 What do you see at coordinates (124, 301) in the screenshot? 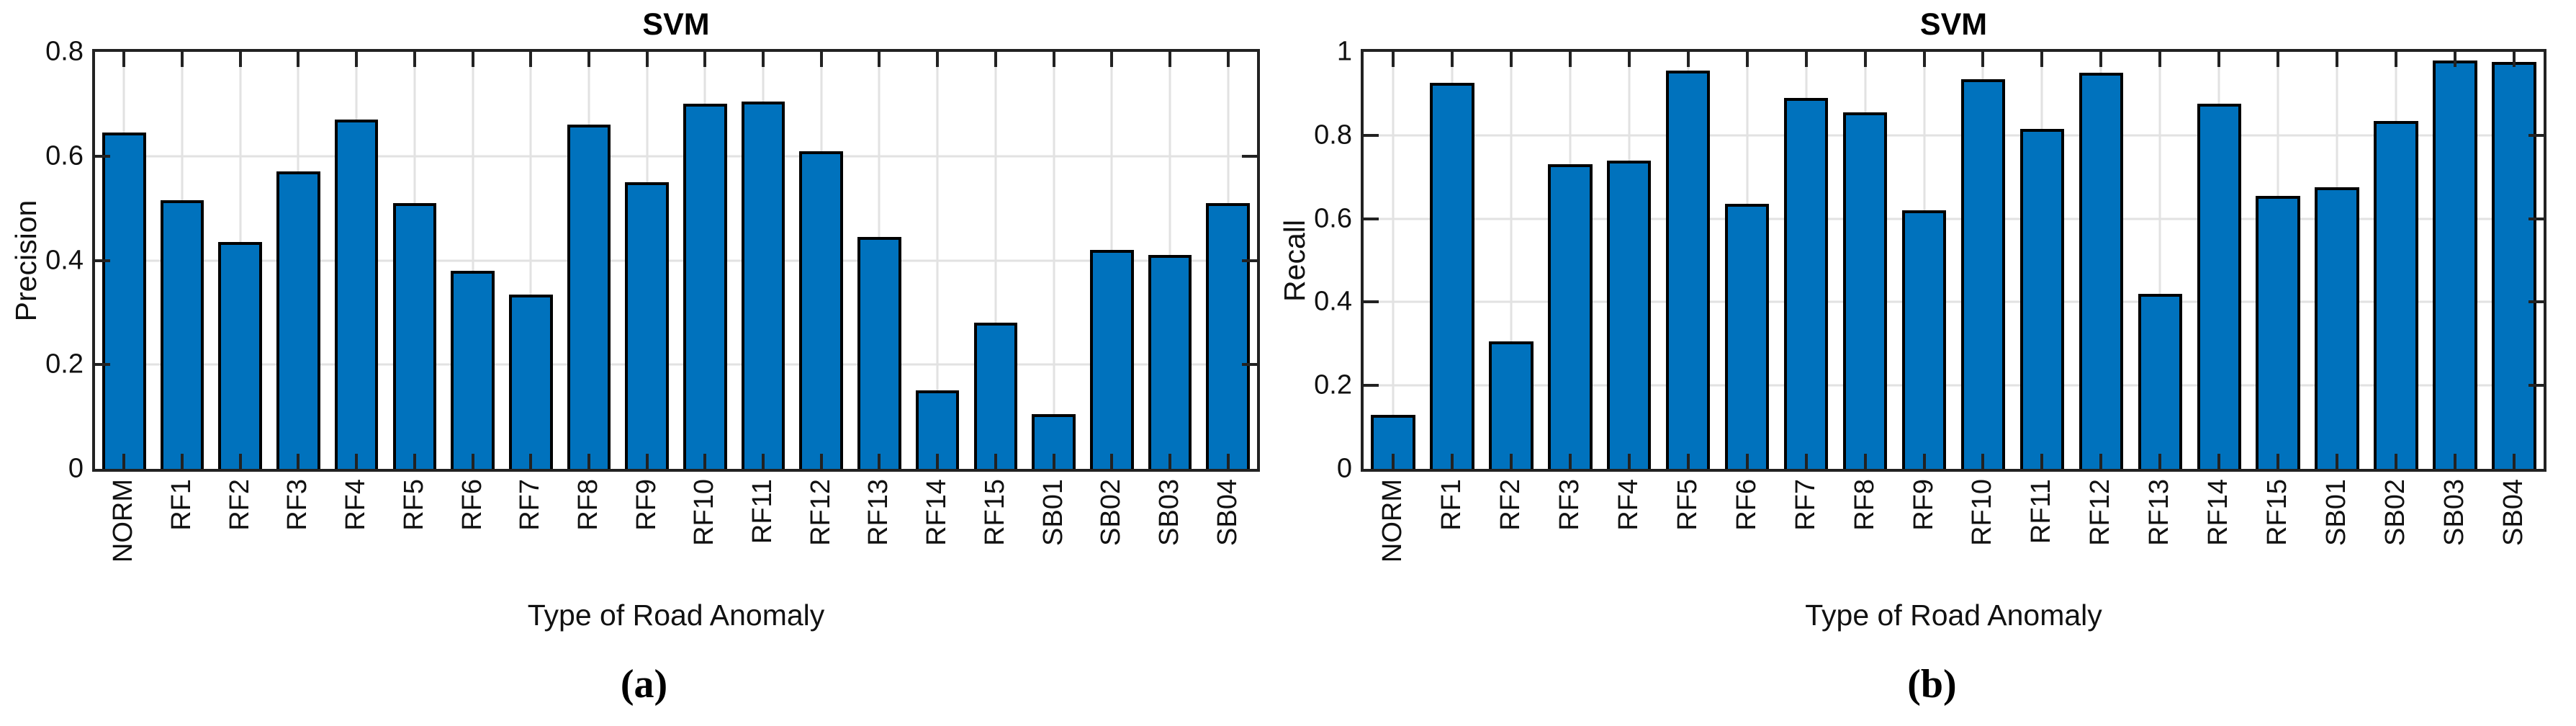
I see `bar-norm` at bounding box center [124, 301].